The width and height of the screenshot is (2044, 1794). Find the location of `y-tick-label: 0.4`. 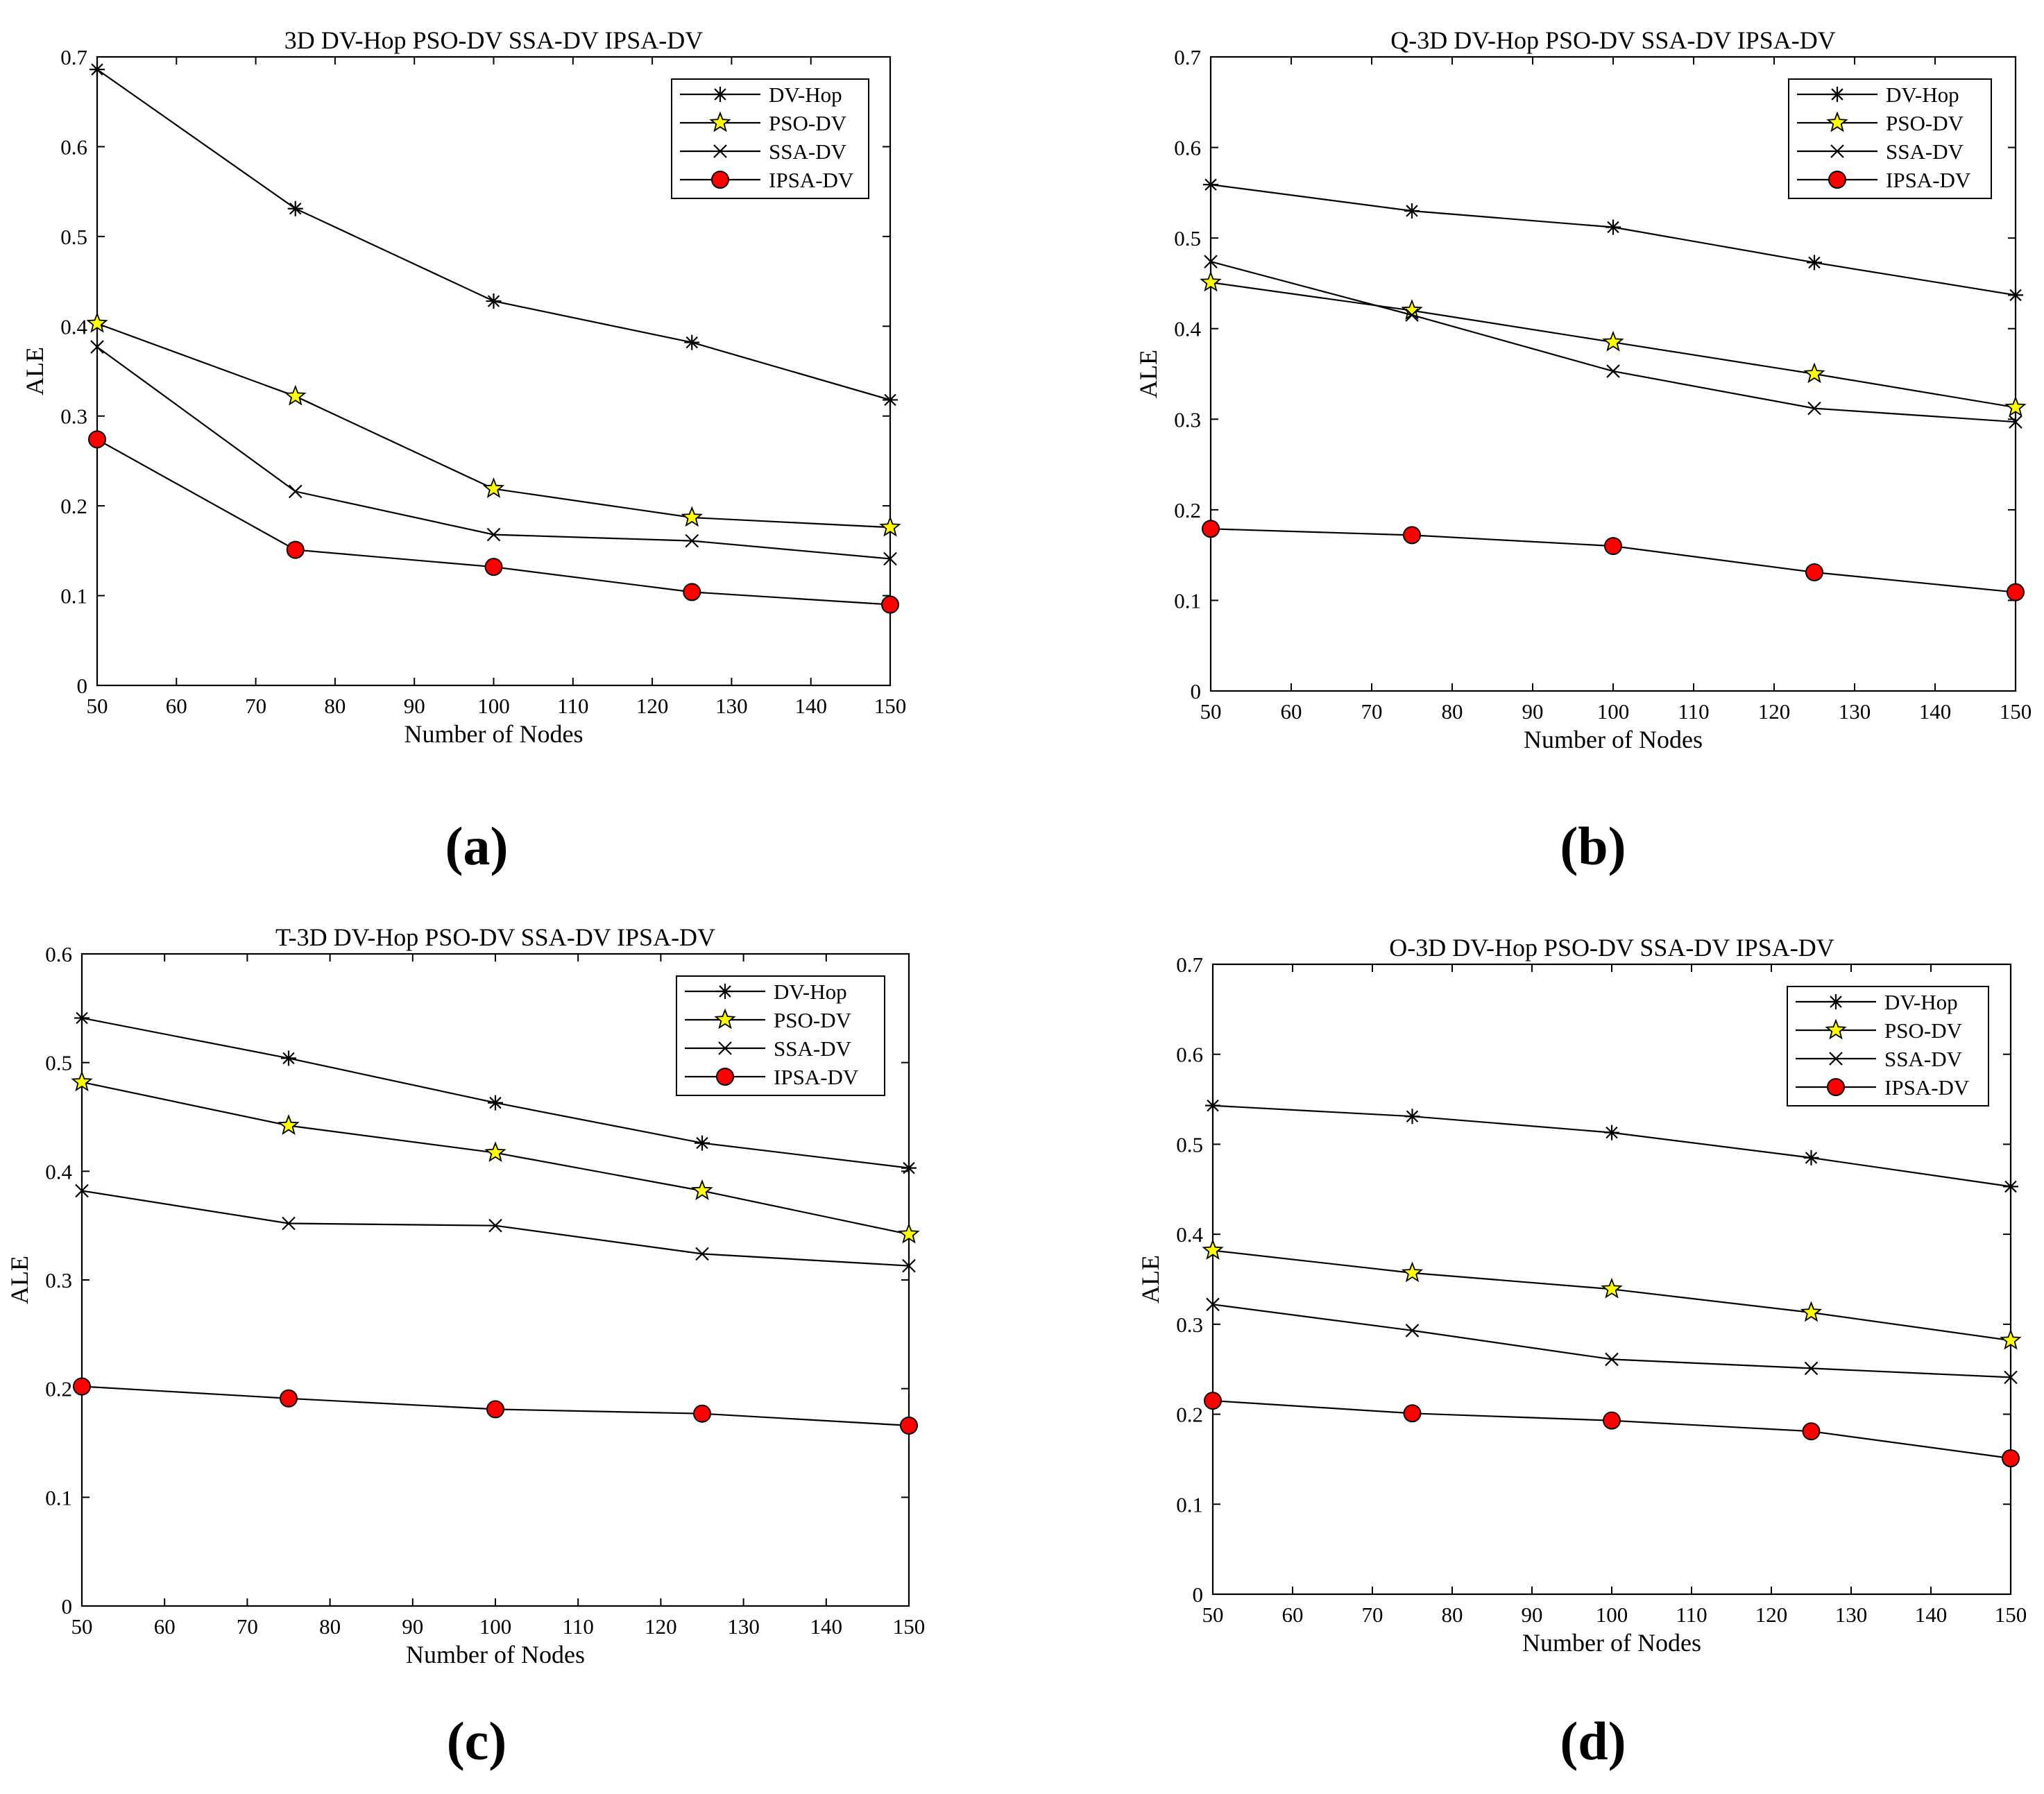

y-tick-label: 0.4 is located at coordinates (1187, 329).